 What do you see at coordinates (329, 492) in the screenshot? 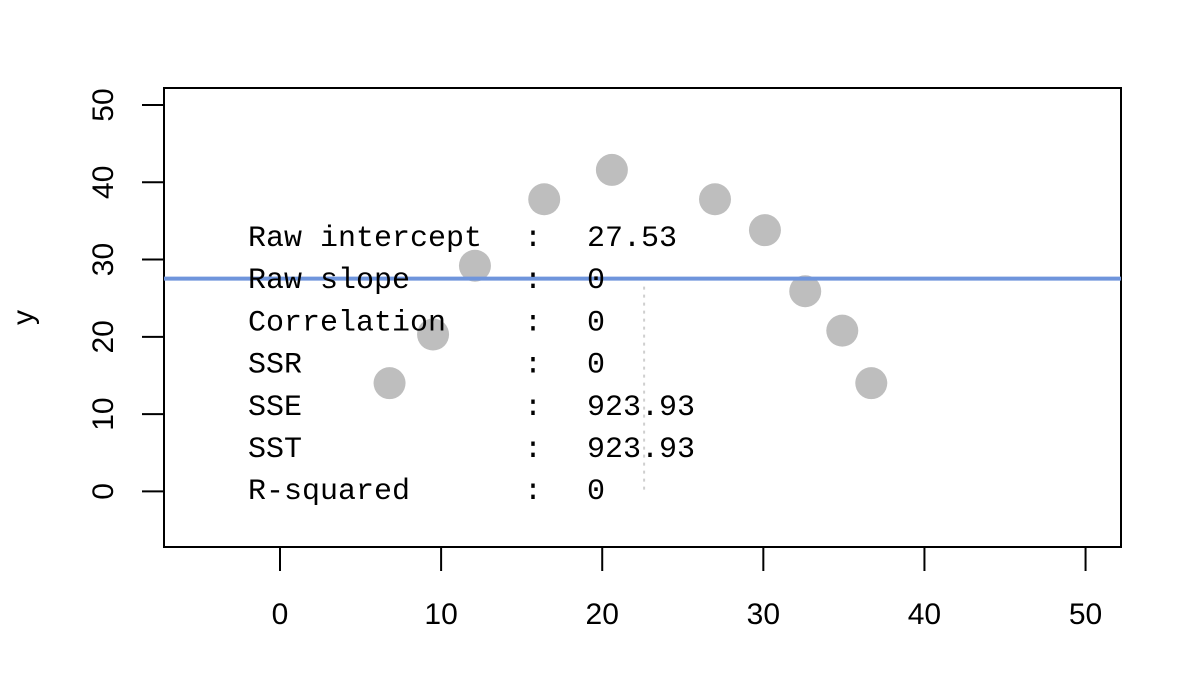
I see `stat-label: R-squared` at bounding box center [329, 492].